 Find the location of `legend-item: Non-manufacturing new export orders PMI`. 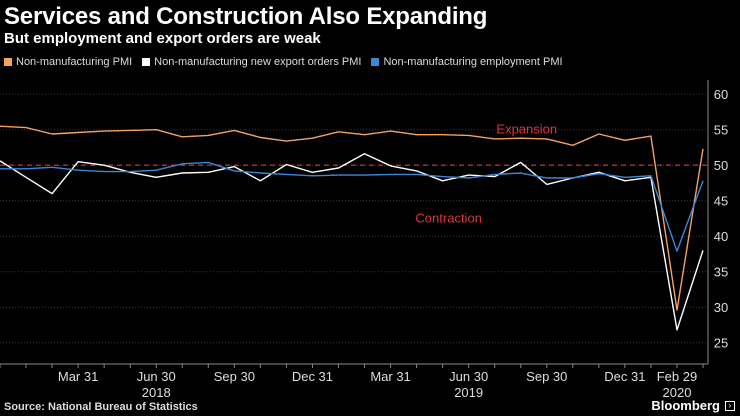

legend-item: Non-manufacturing new export orders PMI is located at coordinates (251, 62).